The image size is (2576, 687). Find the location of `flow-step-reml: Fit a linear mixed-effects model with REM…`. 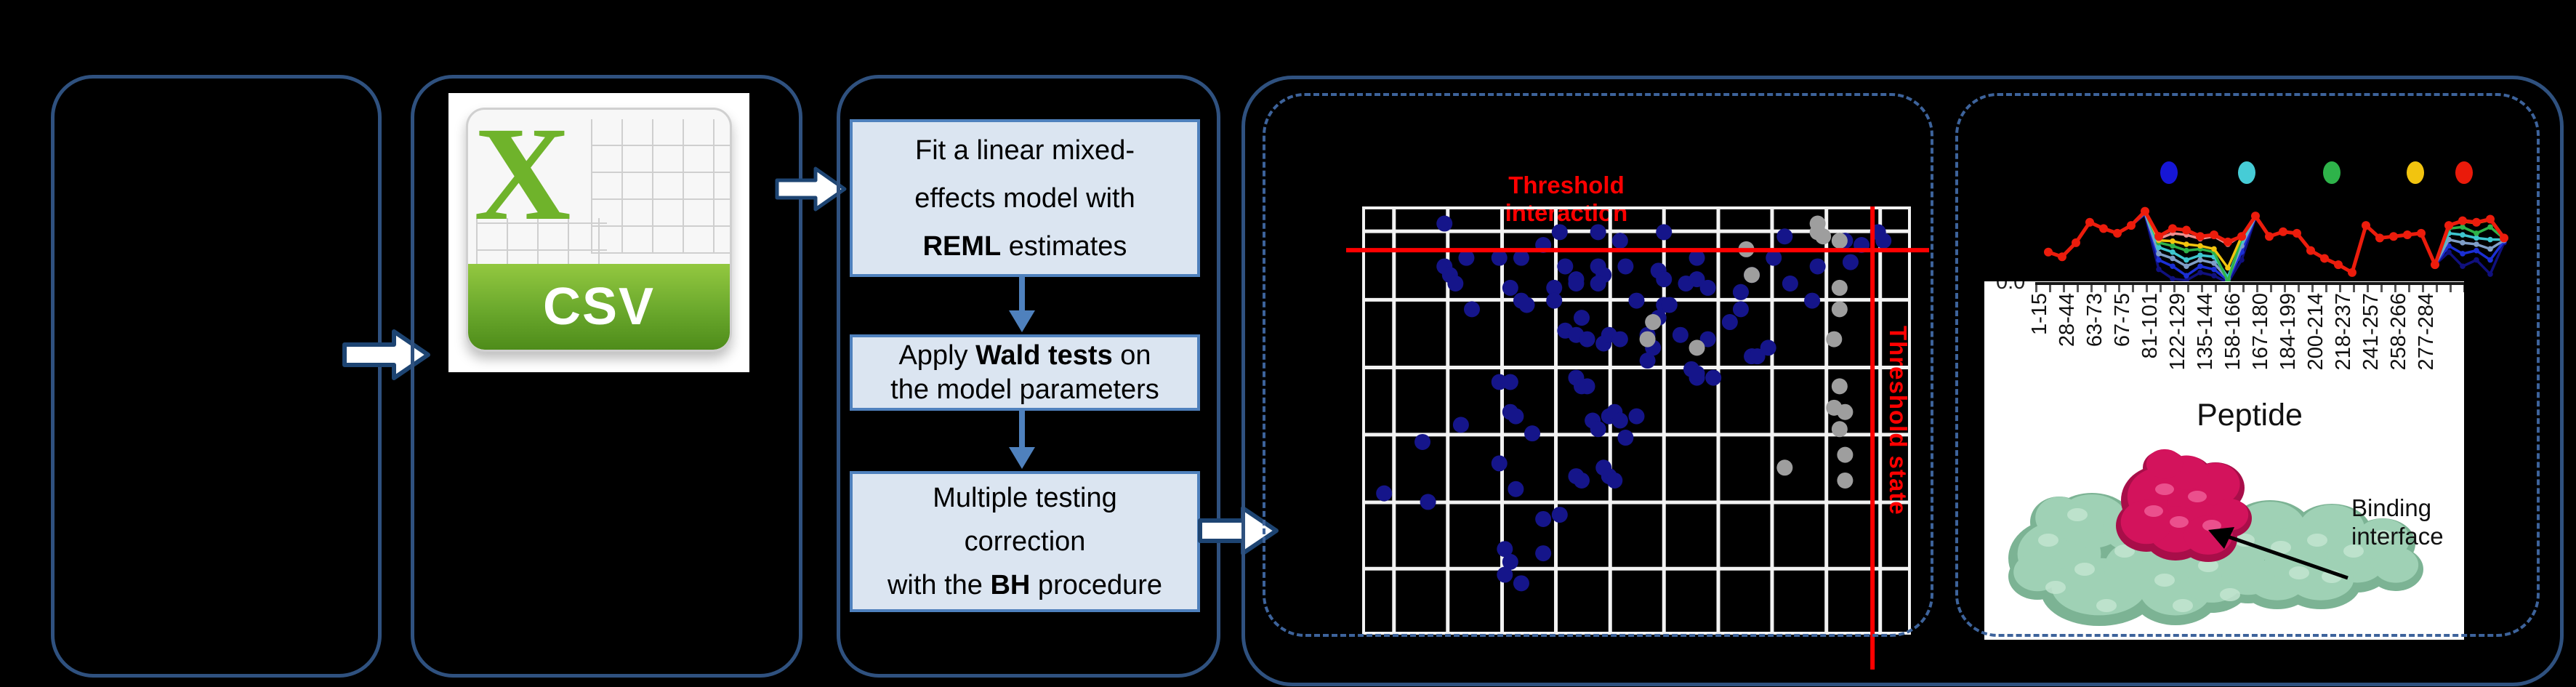

flow-step-reml: Fit a linear mixed-effects model with REM… is located at coordinates (1025, 198).